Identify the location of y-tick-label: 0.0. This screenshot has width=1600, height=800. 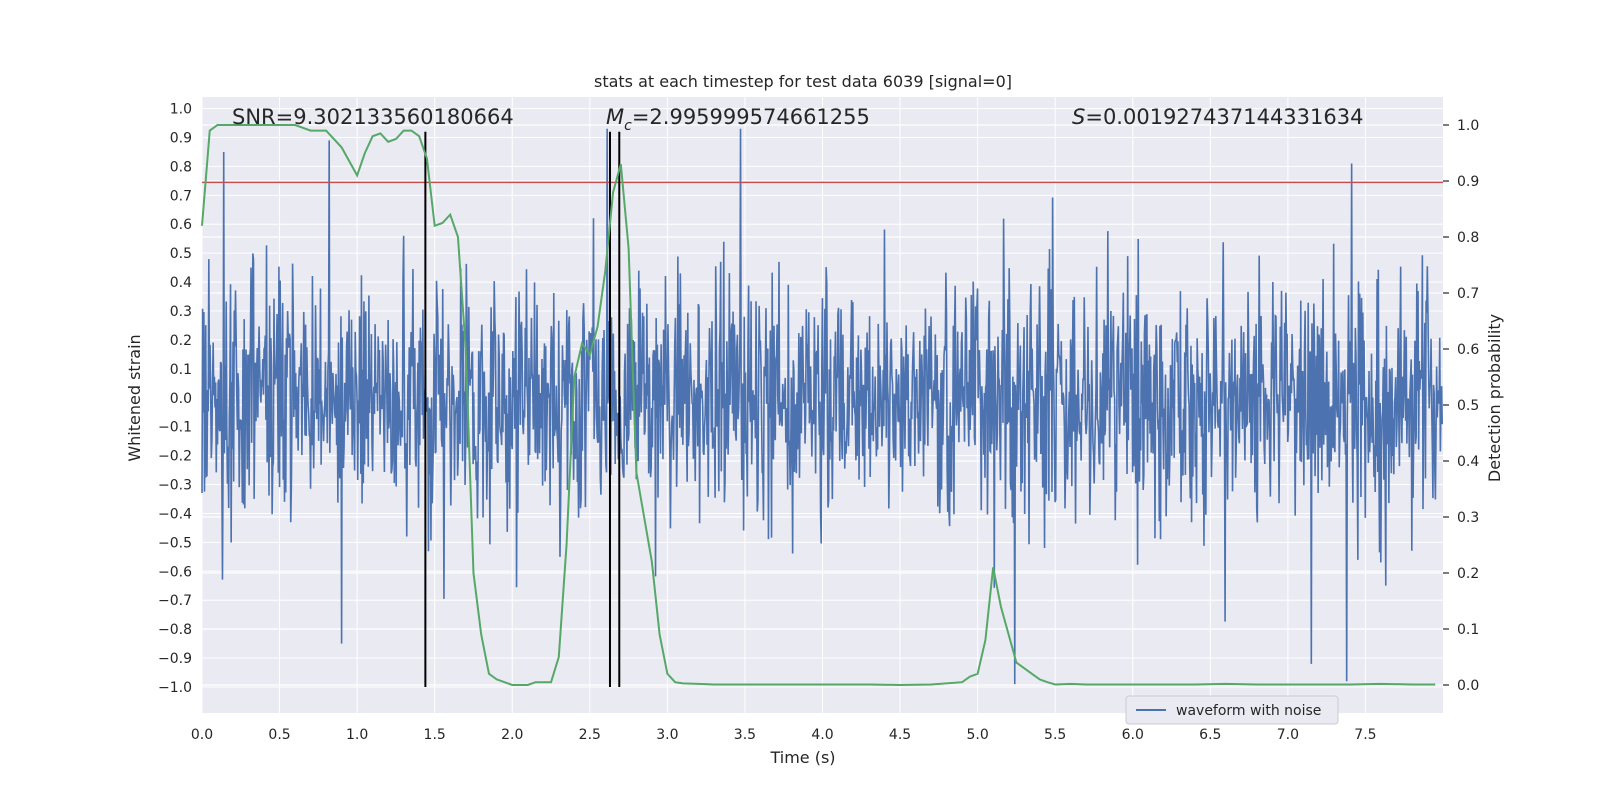
(181, 399).